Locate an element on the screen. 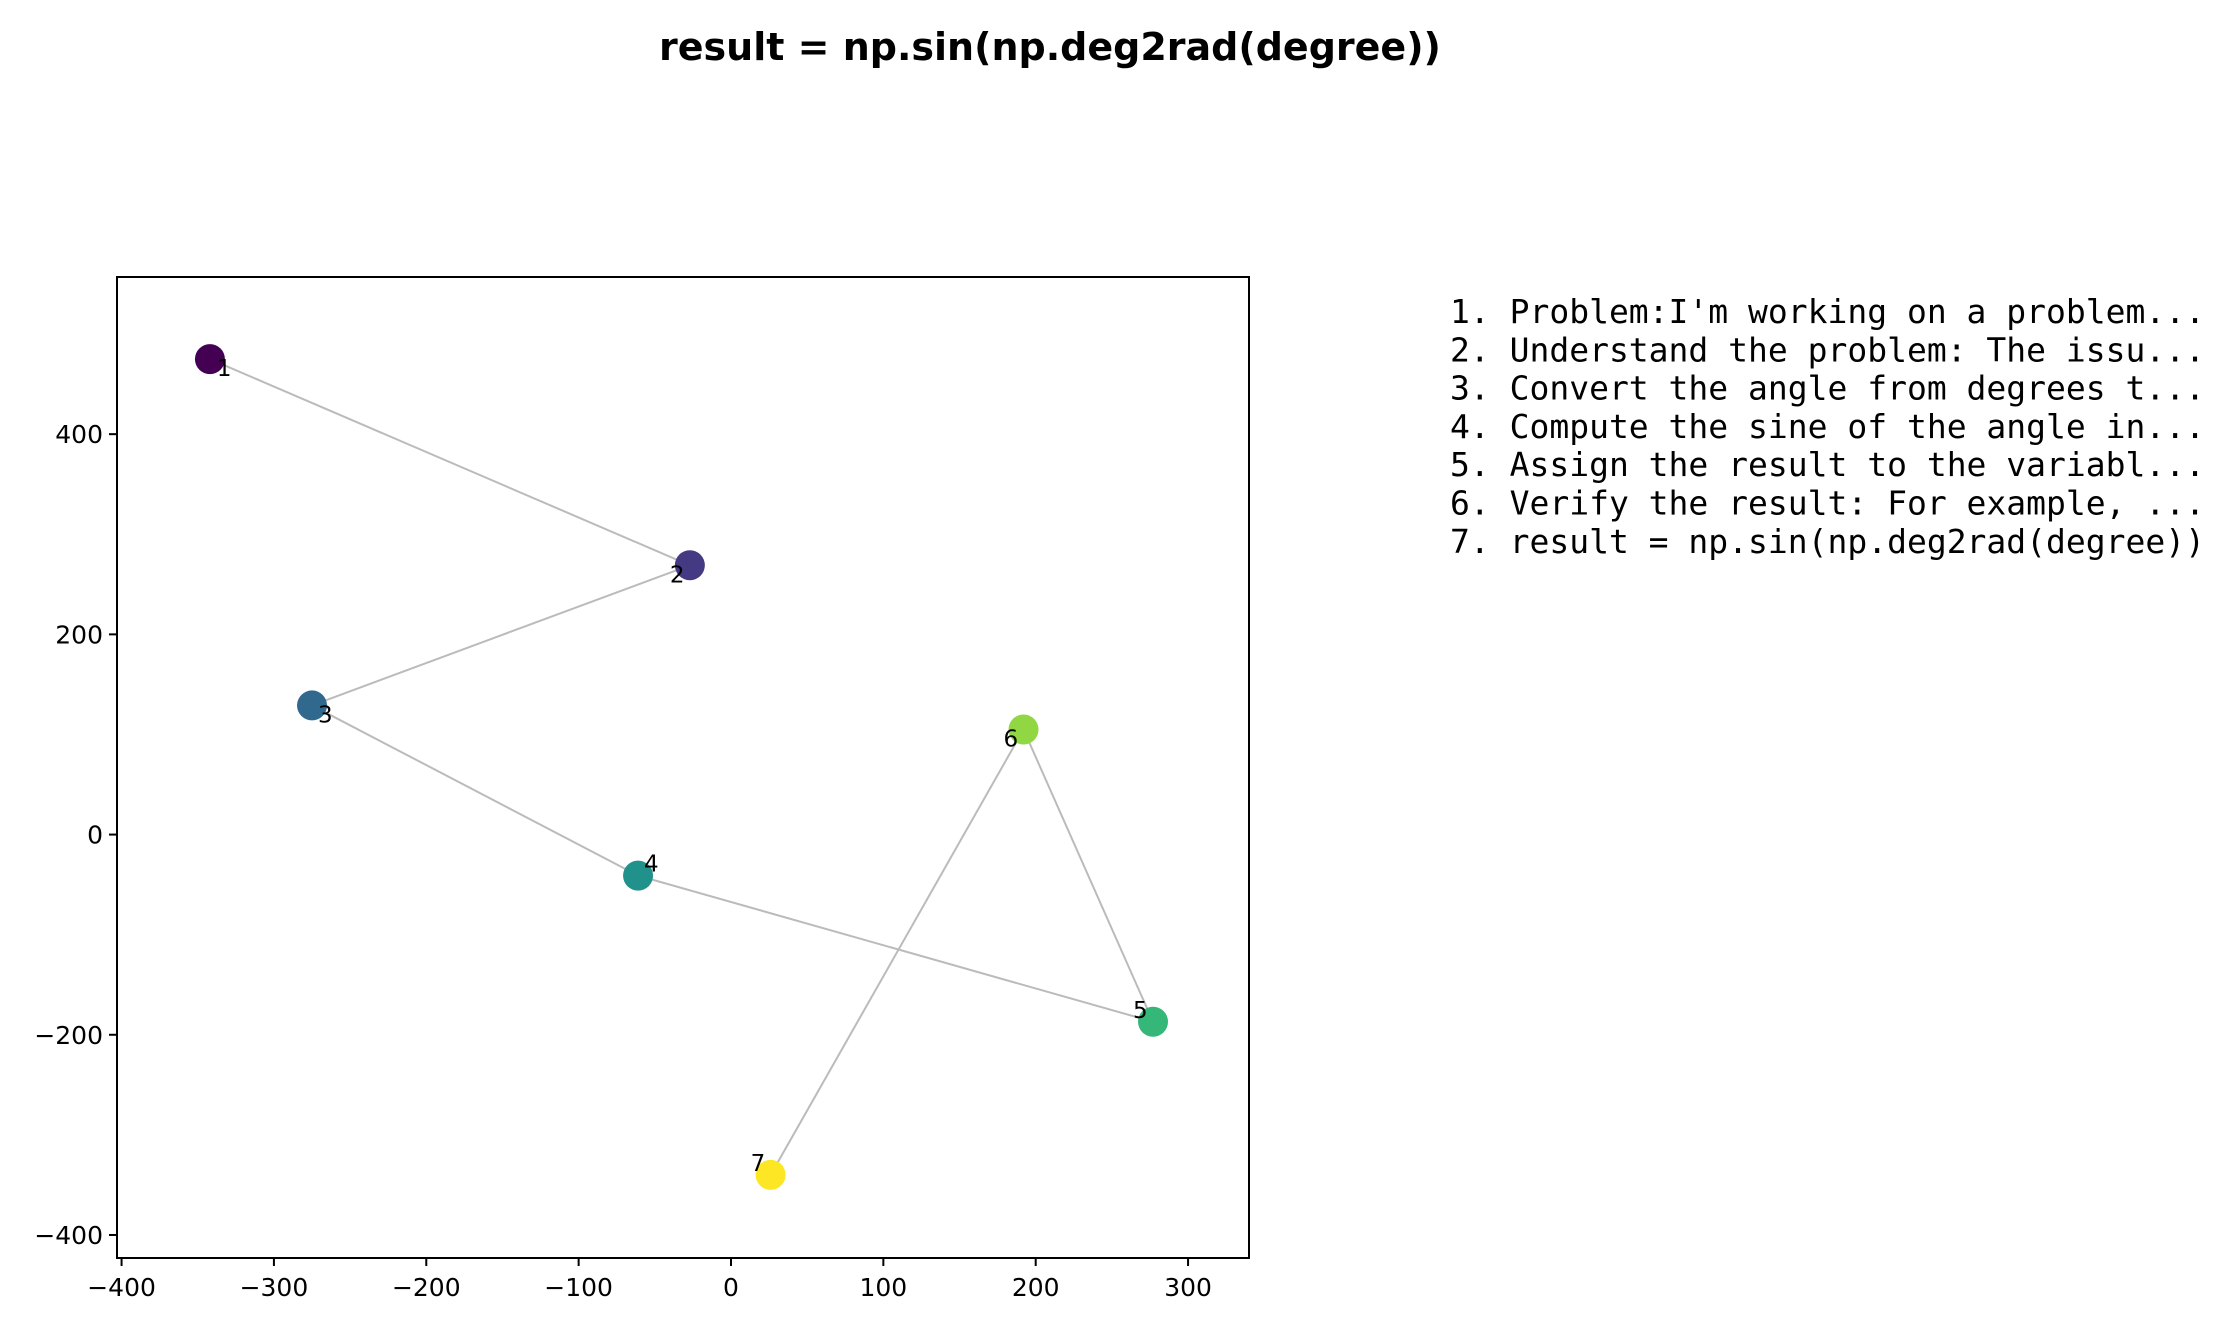 This screenshot has width=2228, height=1319. x-tick-label: 0 is located at coordinates (731, 1287).